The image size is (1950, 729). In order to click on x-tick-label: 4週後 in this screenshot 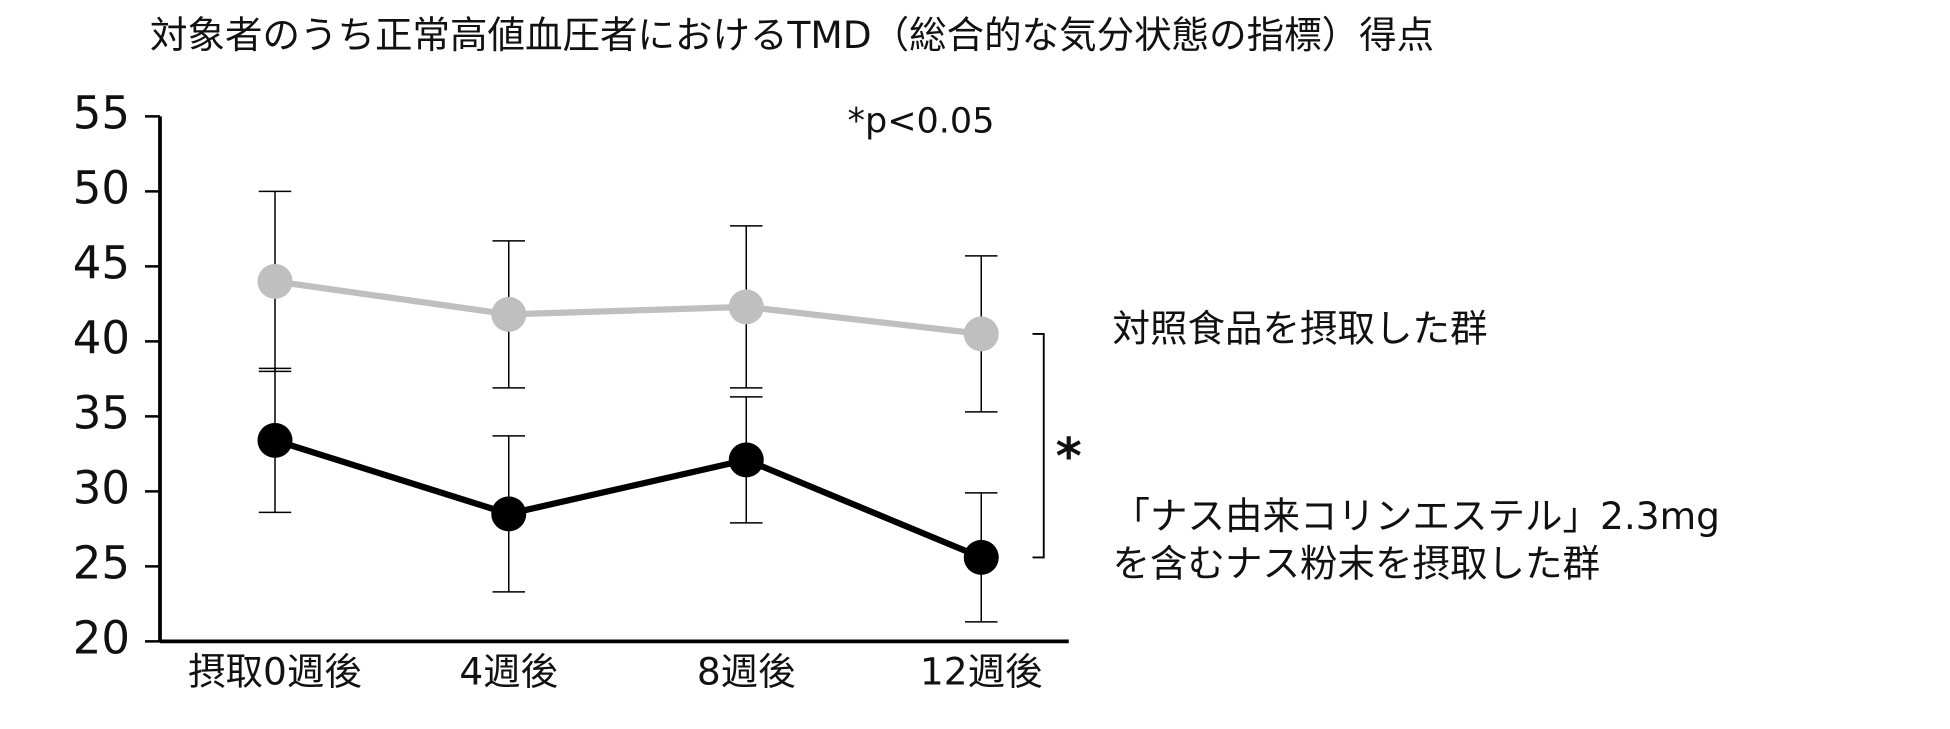, I will do `click(508, 671)`.